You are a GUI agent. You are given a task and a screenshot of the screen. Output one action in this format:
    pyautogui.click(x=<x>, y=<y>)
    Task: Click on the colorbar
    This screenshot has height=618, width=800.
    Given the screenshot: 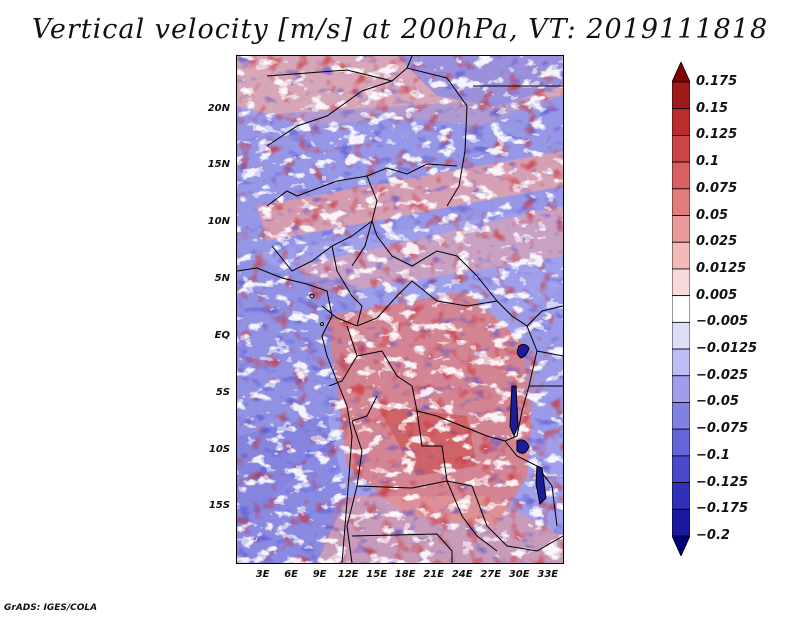 What is the action you would take?
    pyautogui.click(x=681, y=309)
    